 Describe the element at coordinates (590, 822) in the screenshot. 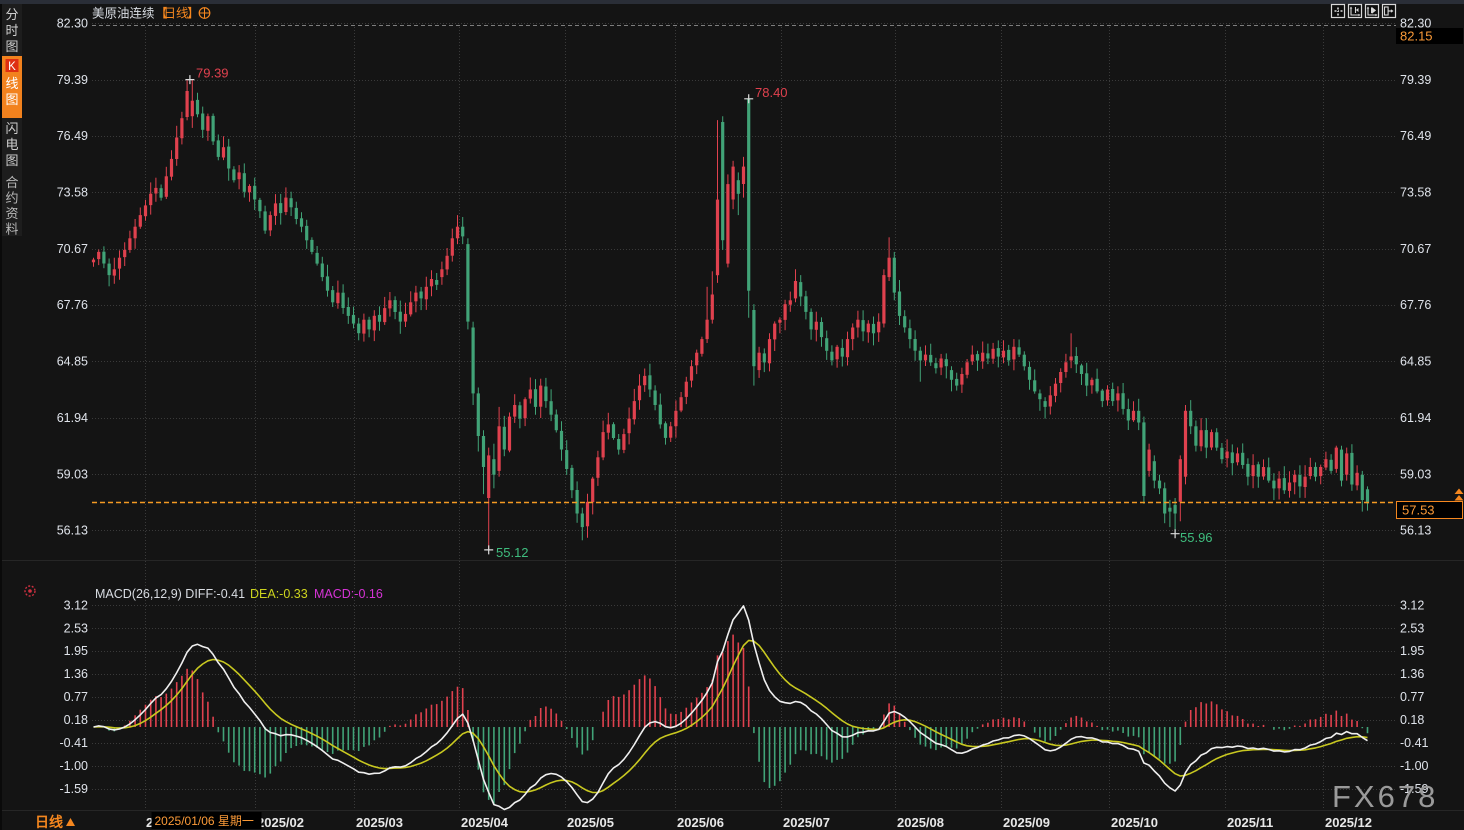

I see `svg-text: 2025/05` at that location.